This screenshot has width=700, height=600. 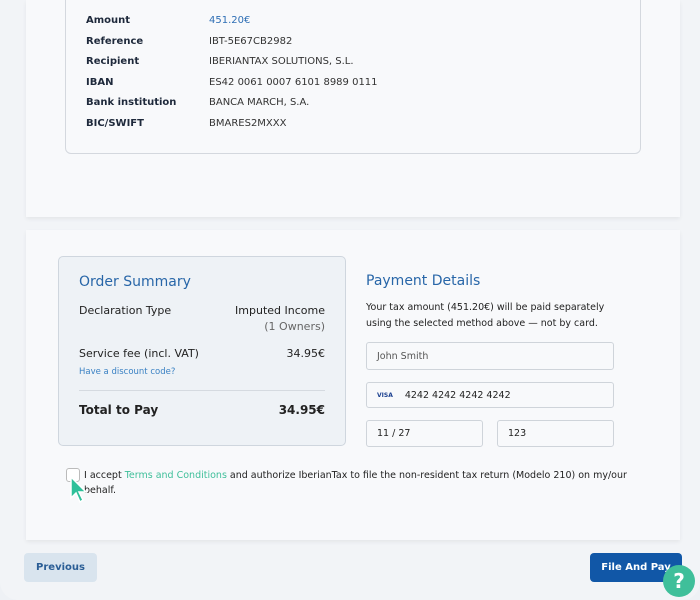 I want to click on payment-details-title: Payment Details, so click(x=423, y=281).